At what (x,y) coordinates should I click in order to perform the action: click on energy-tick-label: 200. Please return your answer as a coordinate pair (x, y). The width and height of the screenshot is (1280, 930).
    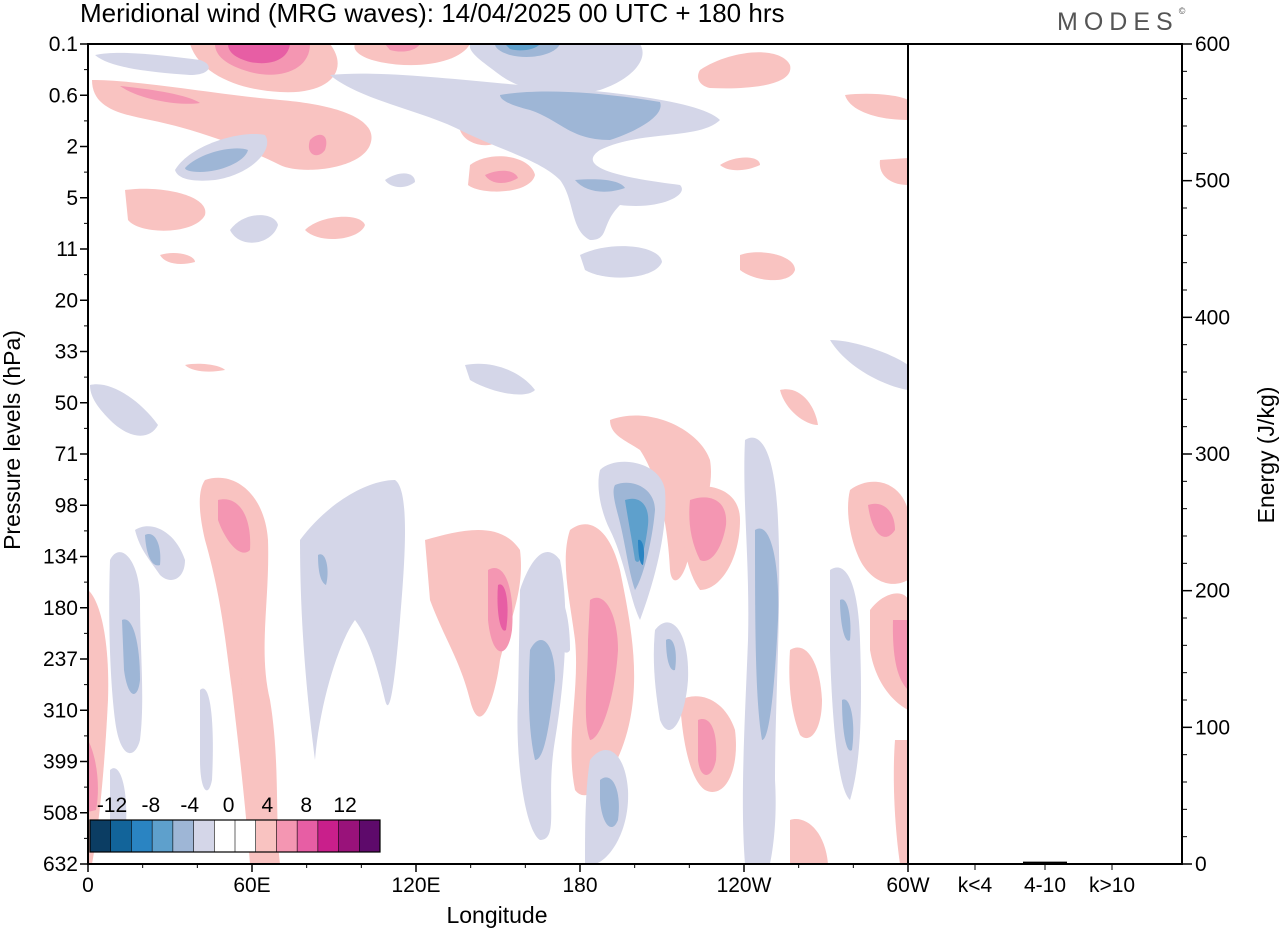
    Looking at the image, I should click on (1212, 591).